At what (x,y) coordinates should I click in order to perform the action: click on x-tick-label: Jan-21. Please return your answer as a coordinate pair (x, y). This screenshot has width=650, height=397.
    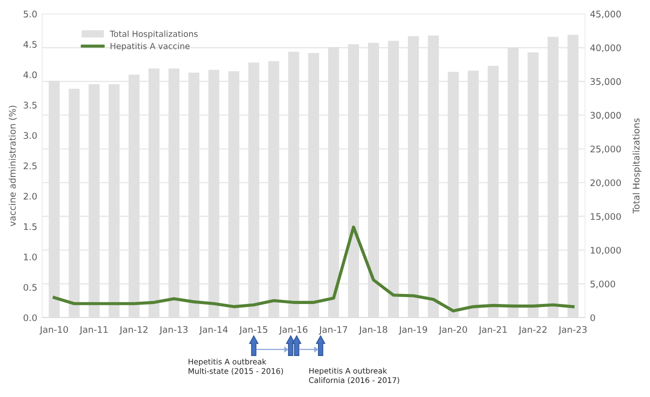
    Looking at the image, I should click on (492, 330).